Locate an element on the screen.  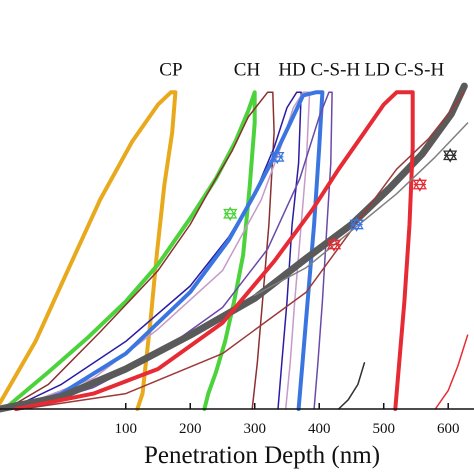
x-tick-label: 600 is located at coordinates (448, 429).